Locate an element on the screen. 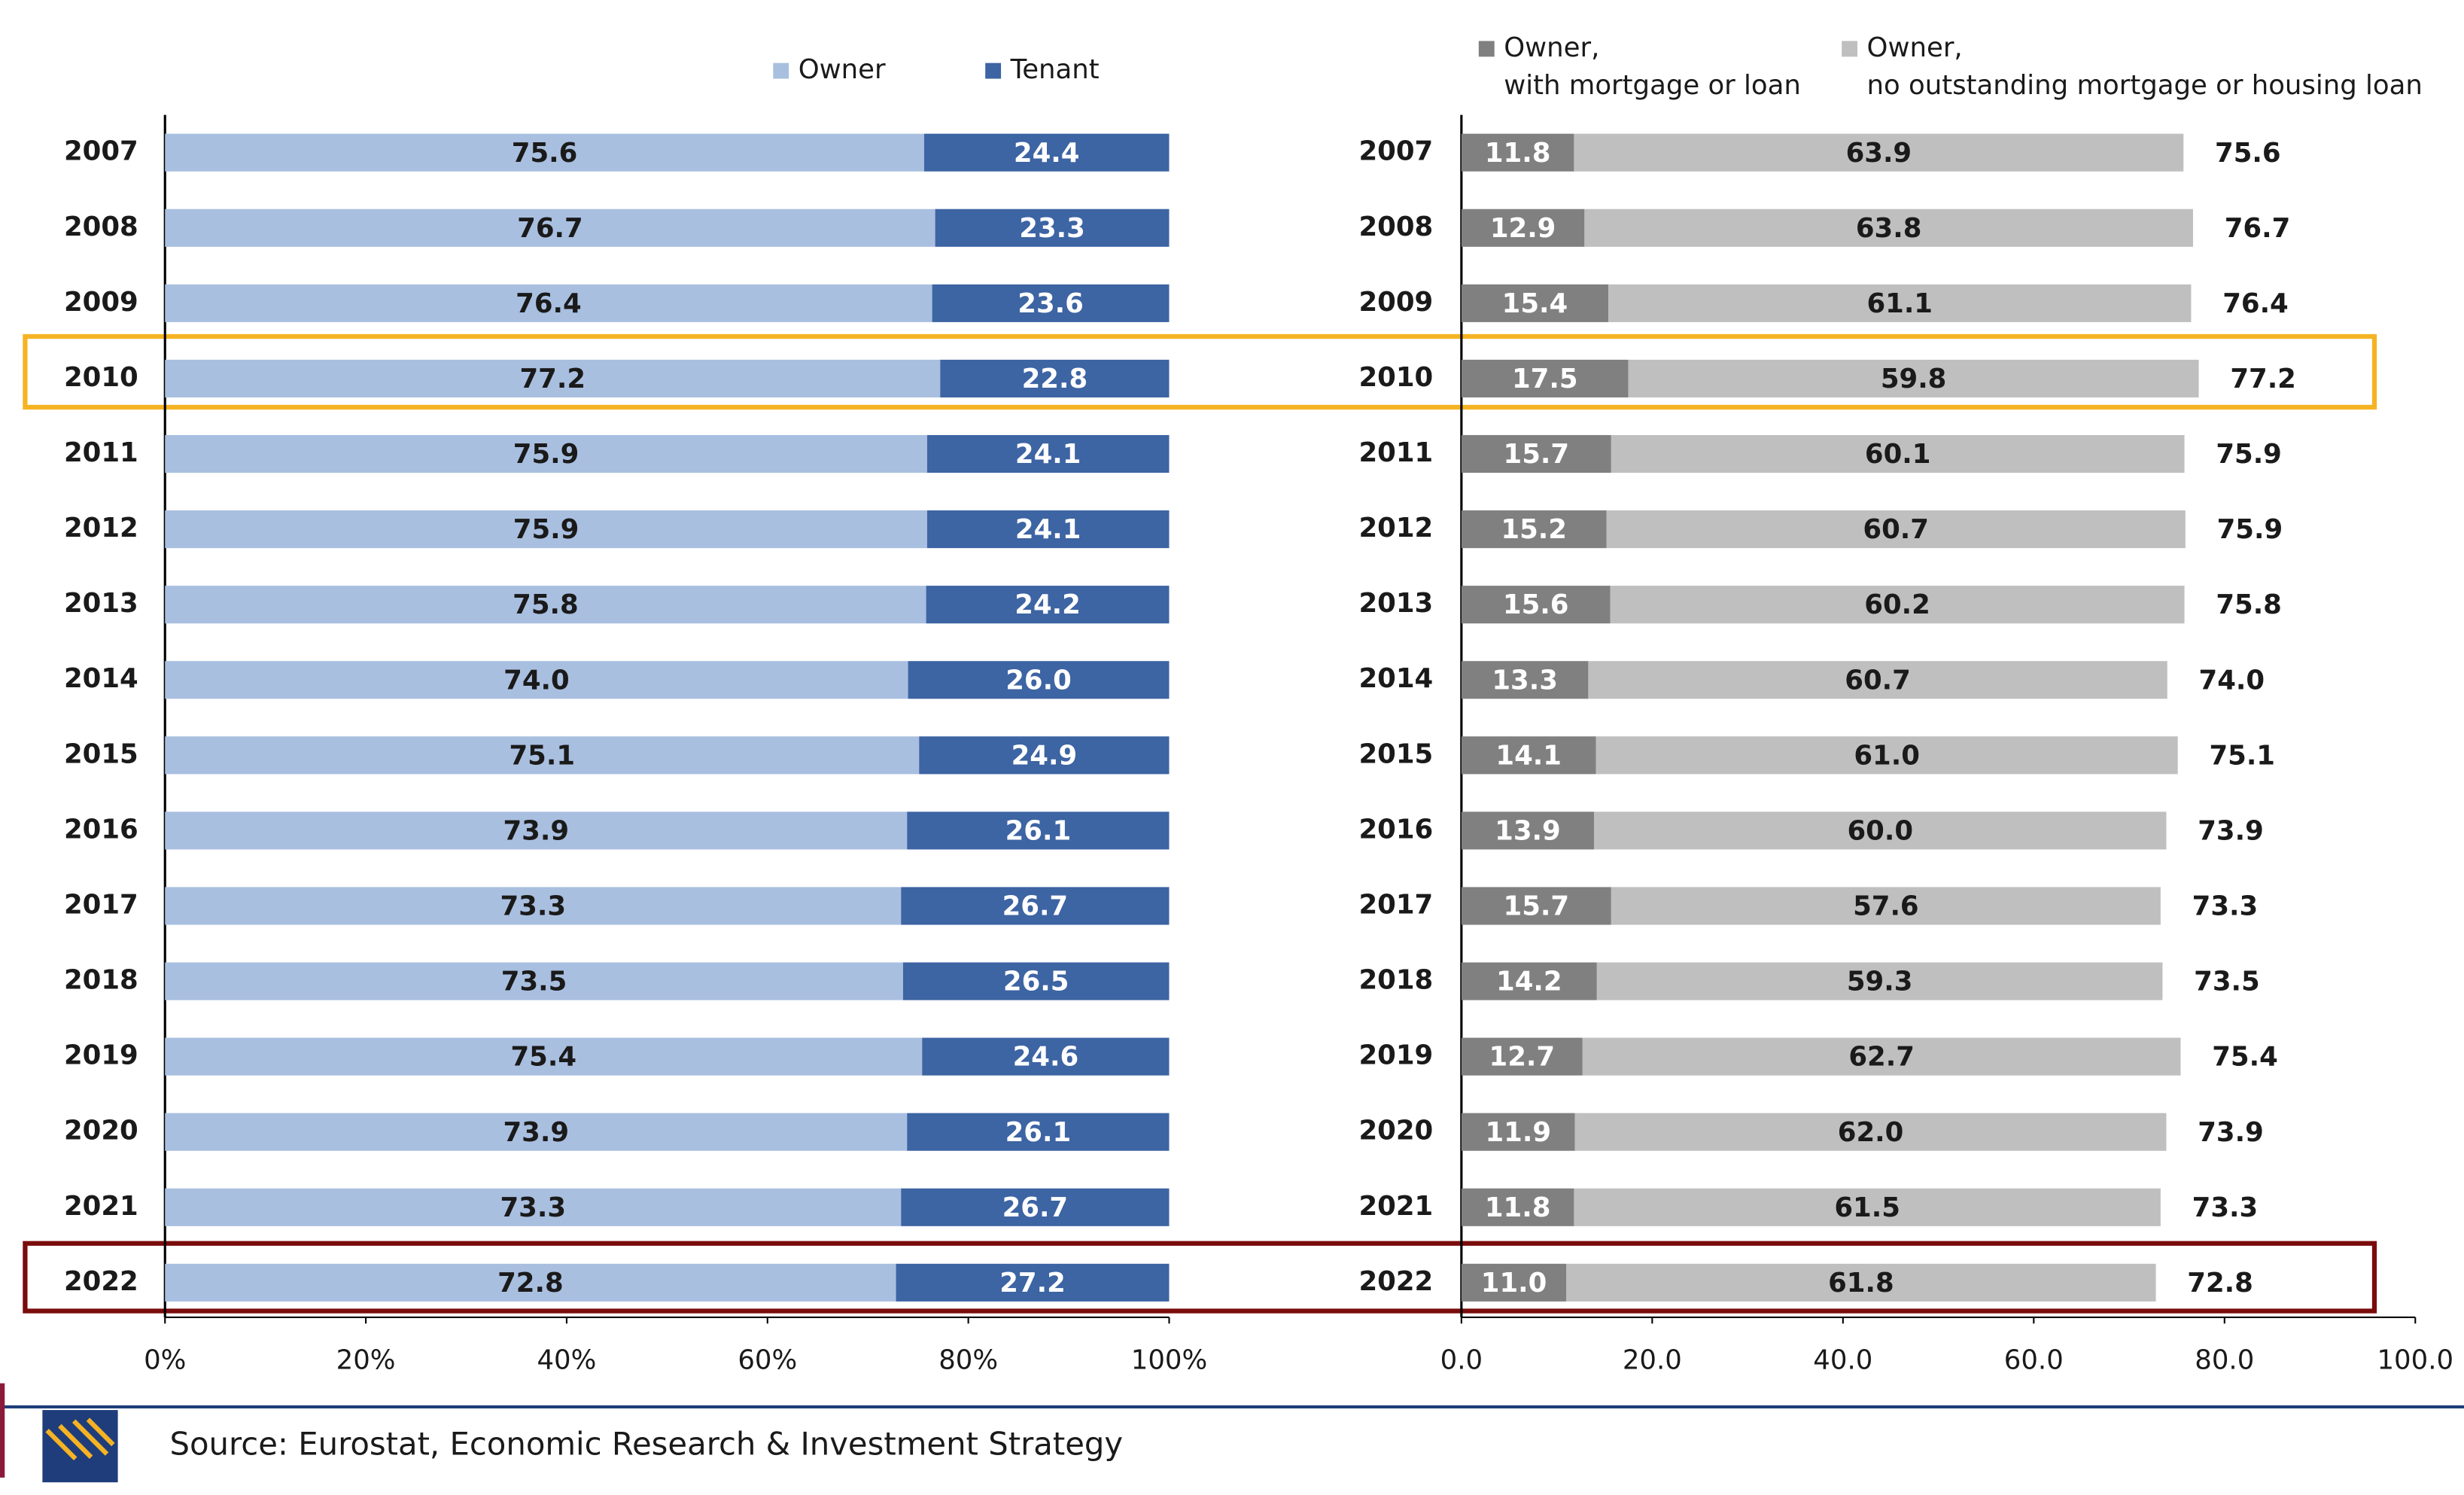 This screenshot has width=2464, height=1495. data-label: 23.3 is located at coordinates (1052, 228).